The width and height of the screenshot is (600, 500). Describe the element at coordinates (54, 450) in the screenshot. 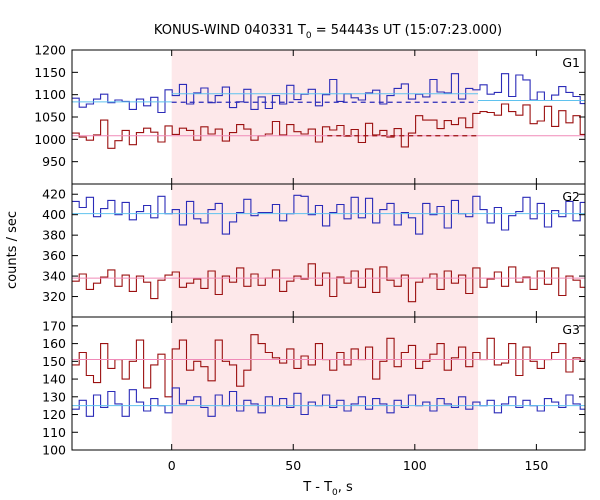

I see `g3-ytick-label-100: 100` at that location.